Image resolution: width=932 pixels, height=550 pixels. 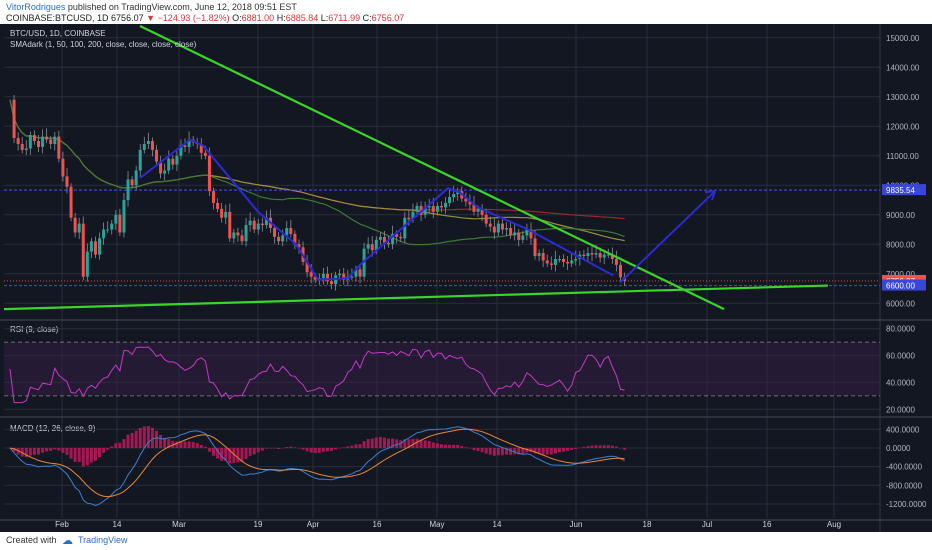 What do you see at coordinates (900, 244) in the screenshot?
I see `price-axis-tick-label: 8000.00` at bounding box center [900, 244].